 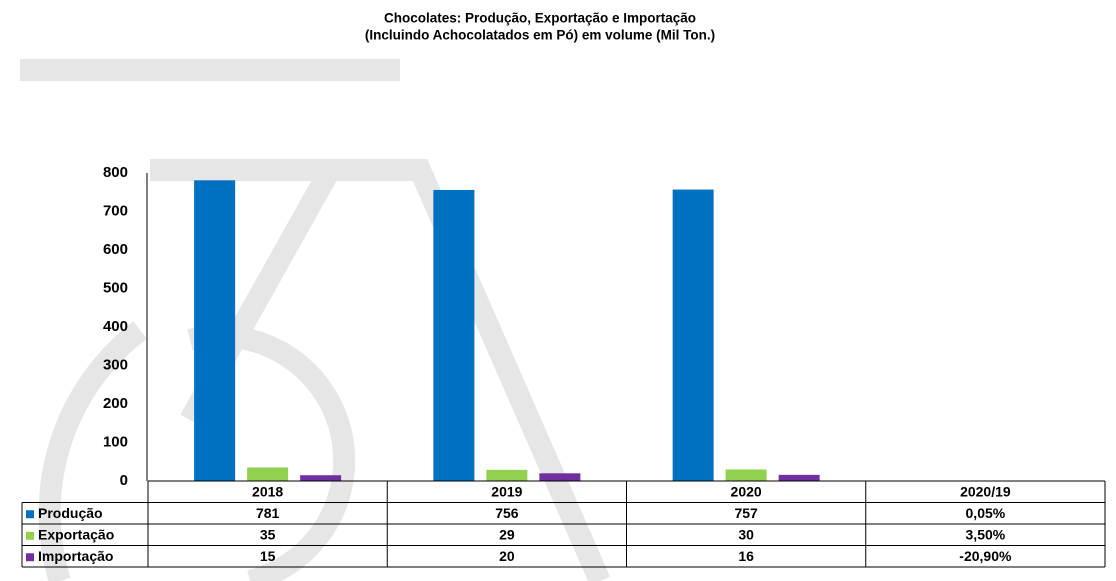 I want to click on table-value: 757, so click(x=746, y=513).